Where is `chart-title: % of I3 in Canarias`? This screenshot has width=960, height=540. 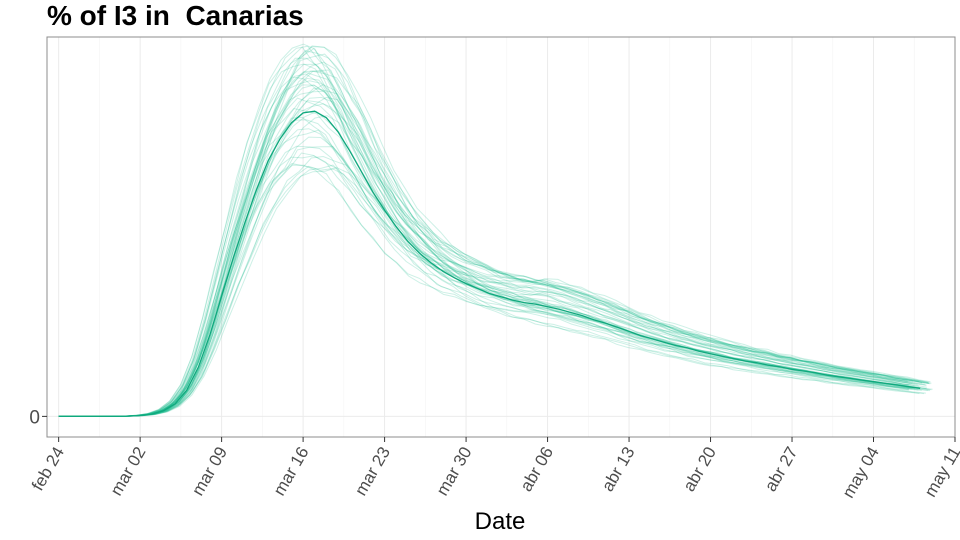
chart-title: % of I3 in Canarias is located at coordinates (175, 15).